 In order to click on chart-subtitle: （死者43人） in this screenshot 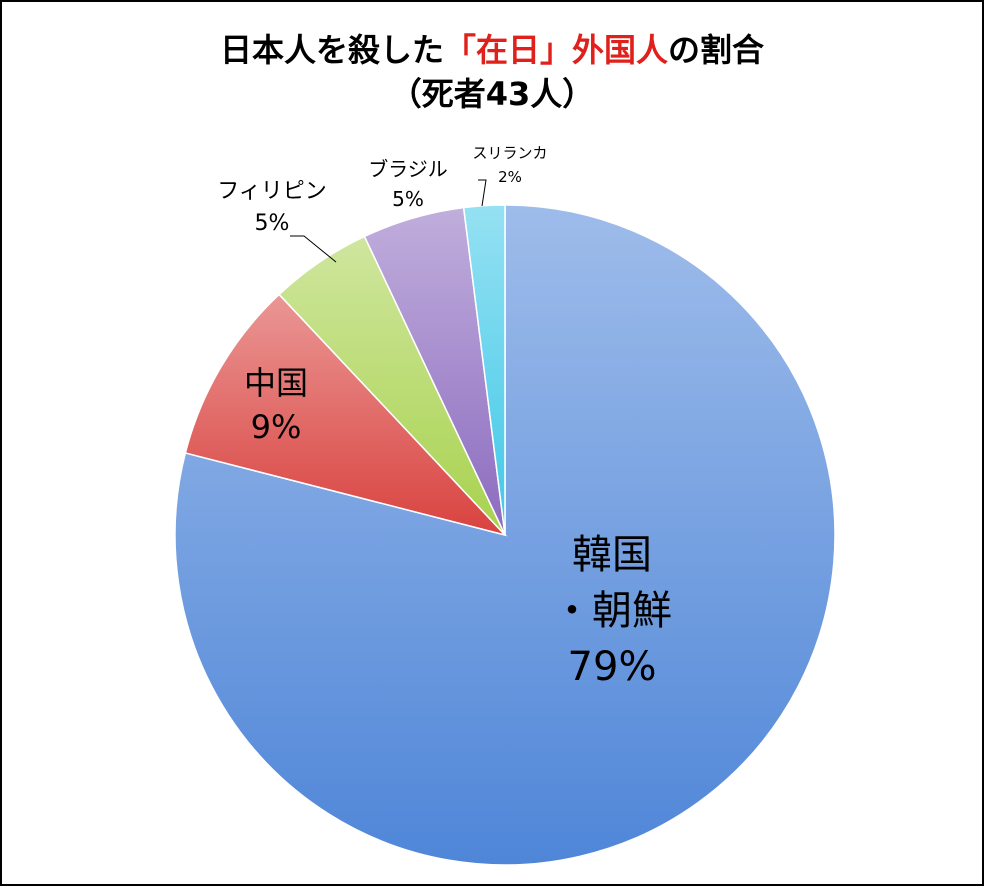, I will do `click(492, 94)`.